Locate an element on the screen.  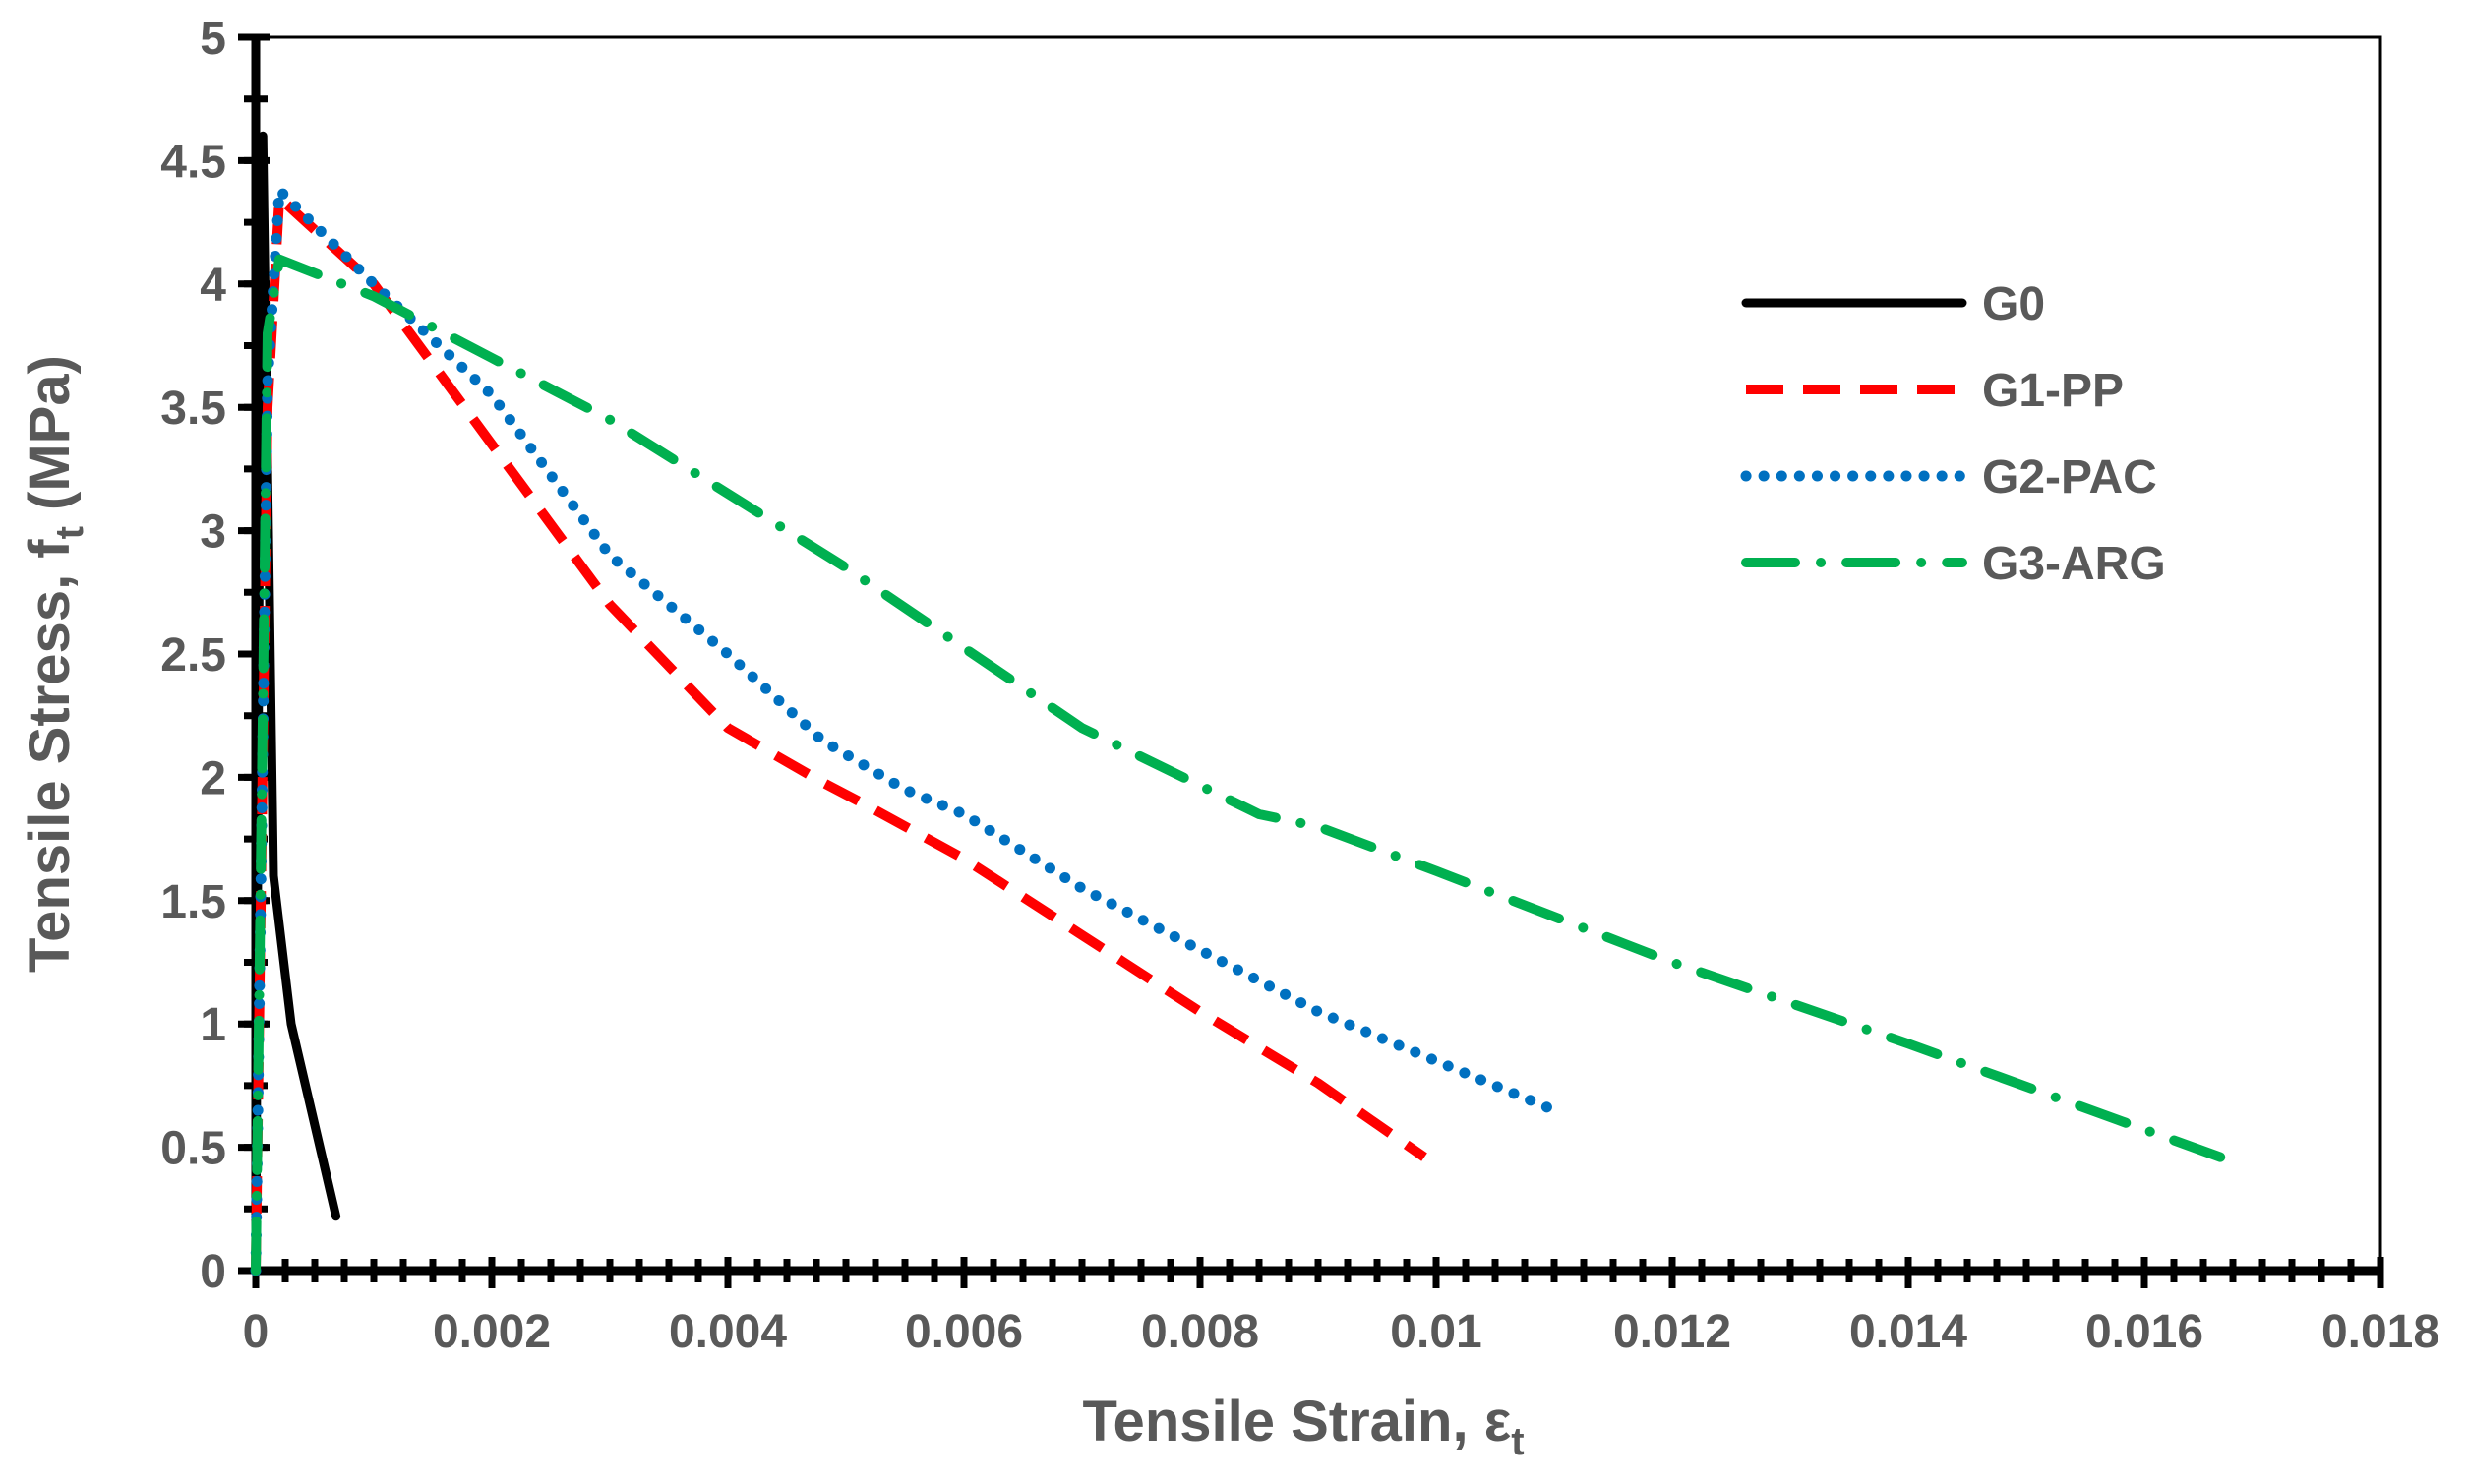
x-tick-label: 0.012 is located at coordinates (1672, 1332).